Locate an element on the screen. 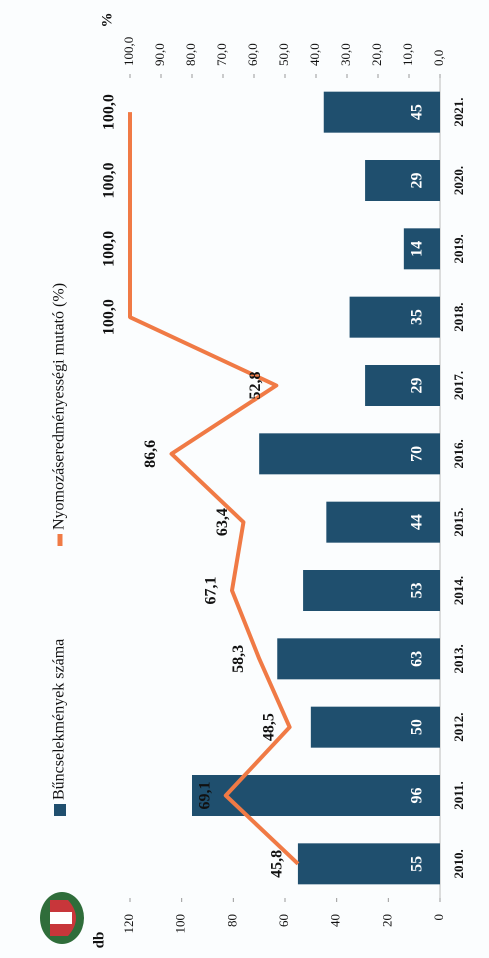  y2-tick-label: 50,0 is located at coordinates (283, 54).